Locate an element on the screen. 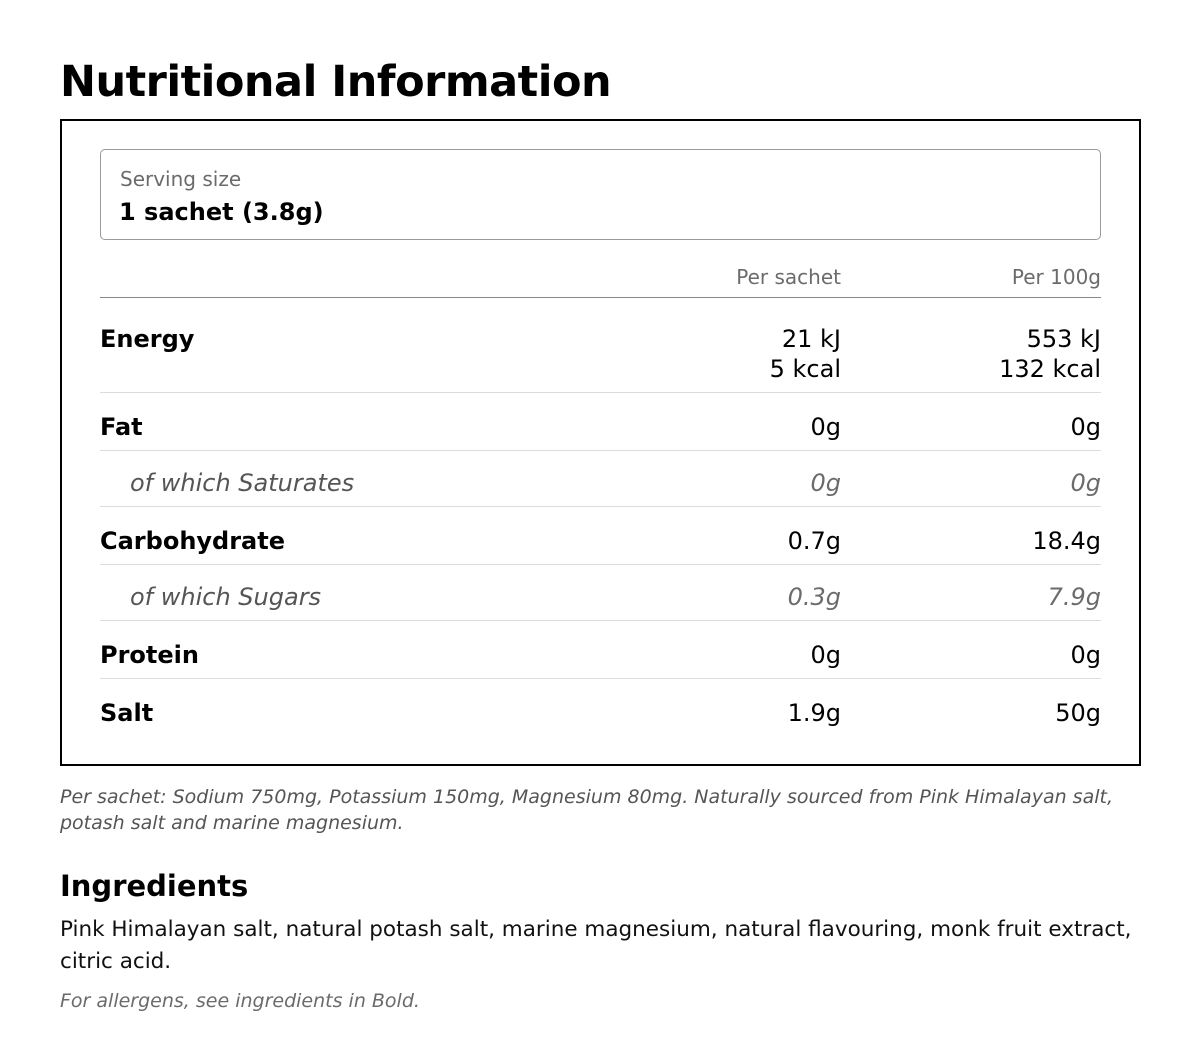  table-row-sugars: of which Sugars 0.3g 7.9g is located at coordinates (600, 592).